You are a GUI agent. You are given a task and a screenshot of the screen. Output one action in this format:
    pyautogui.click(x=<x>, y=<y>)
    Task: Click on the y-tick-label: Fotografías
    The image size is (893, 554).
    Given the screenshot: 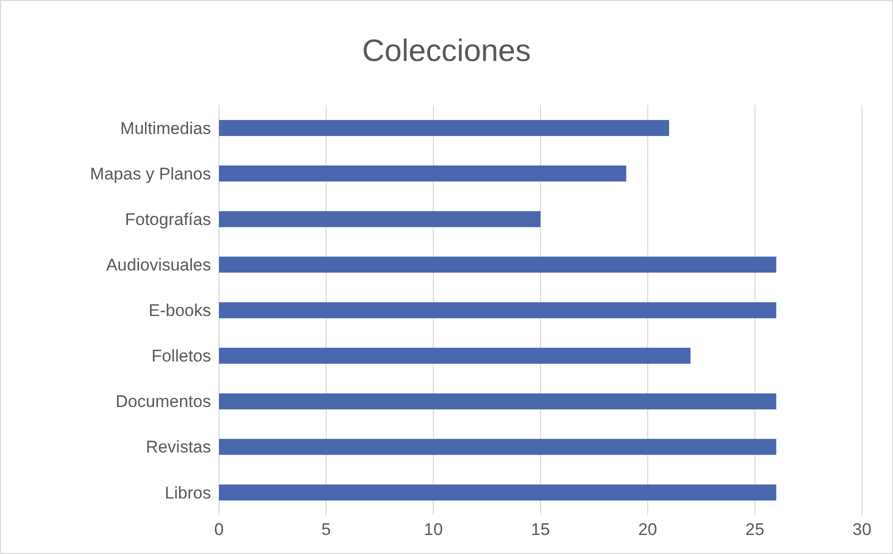 What is the action you would take?
    pyautogui.click(x=168, y=219)
    